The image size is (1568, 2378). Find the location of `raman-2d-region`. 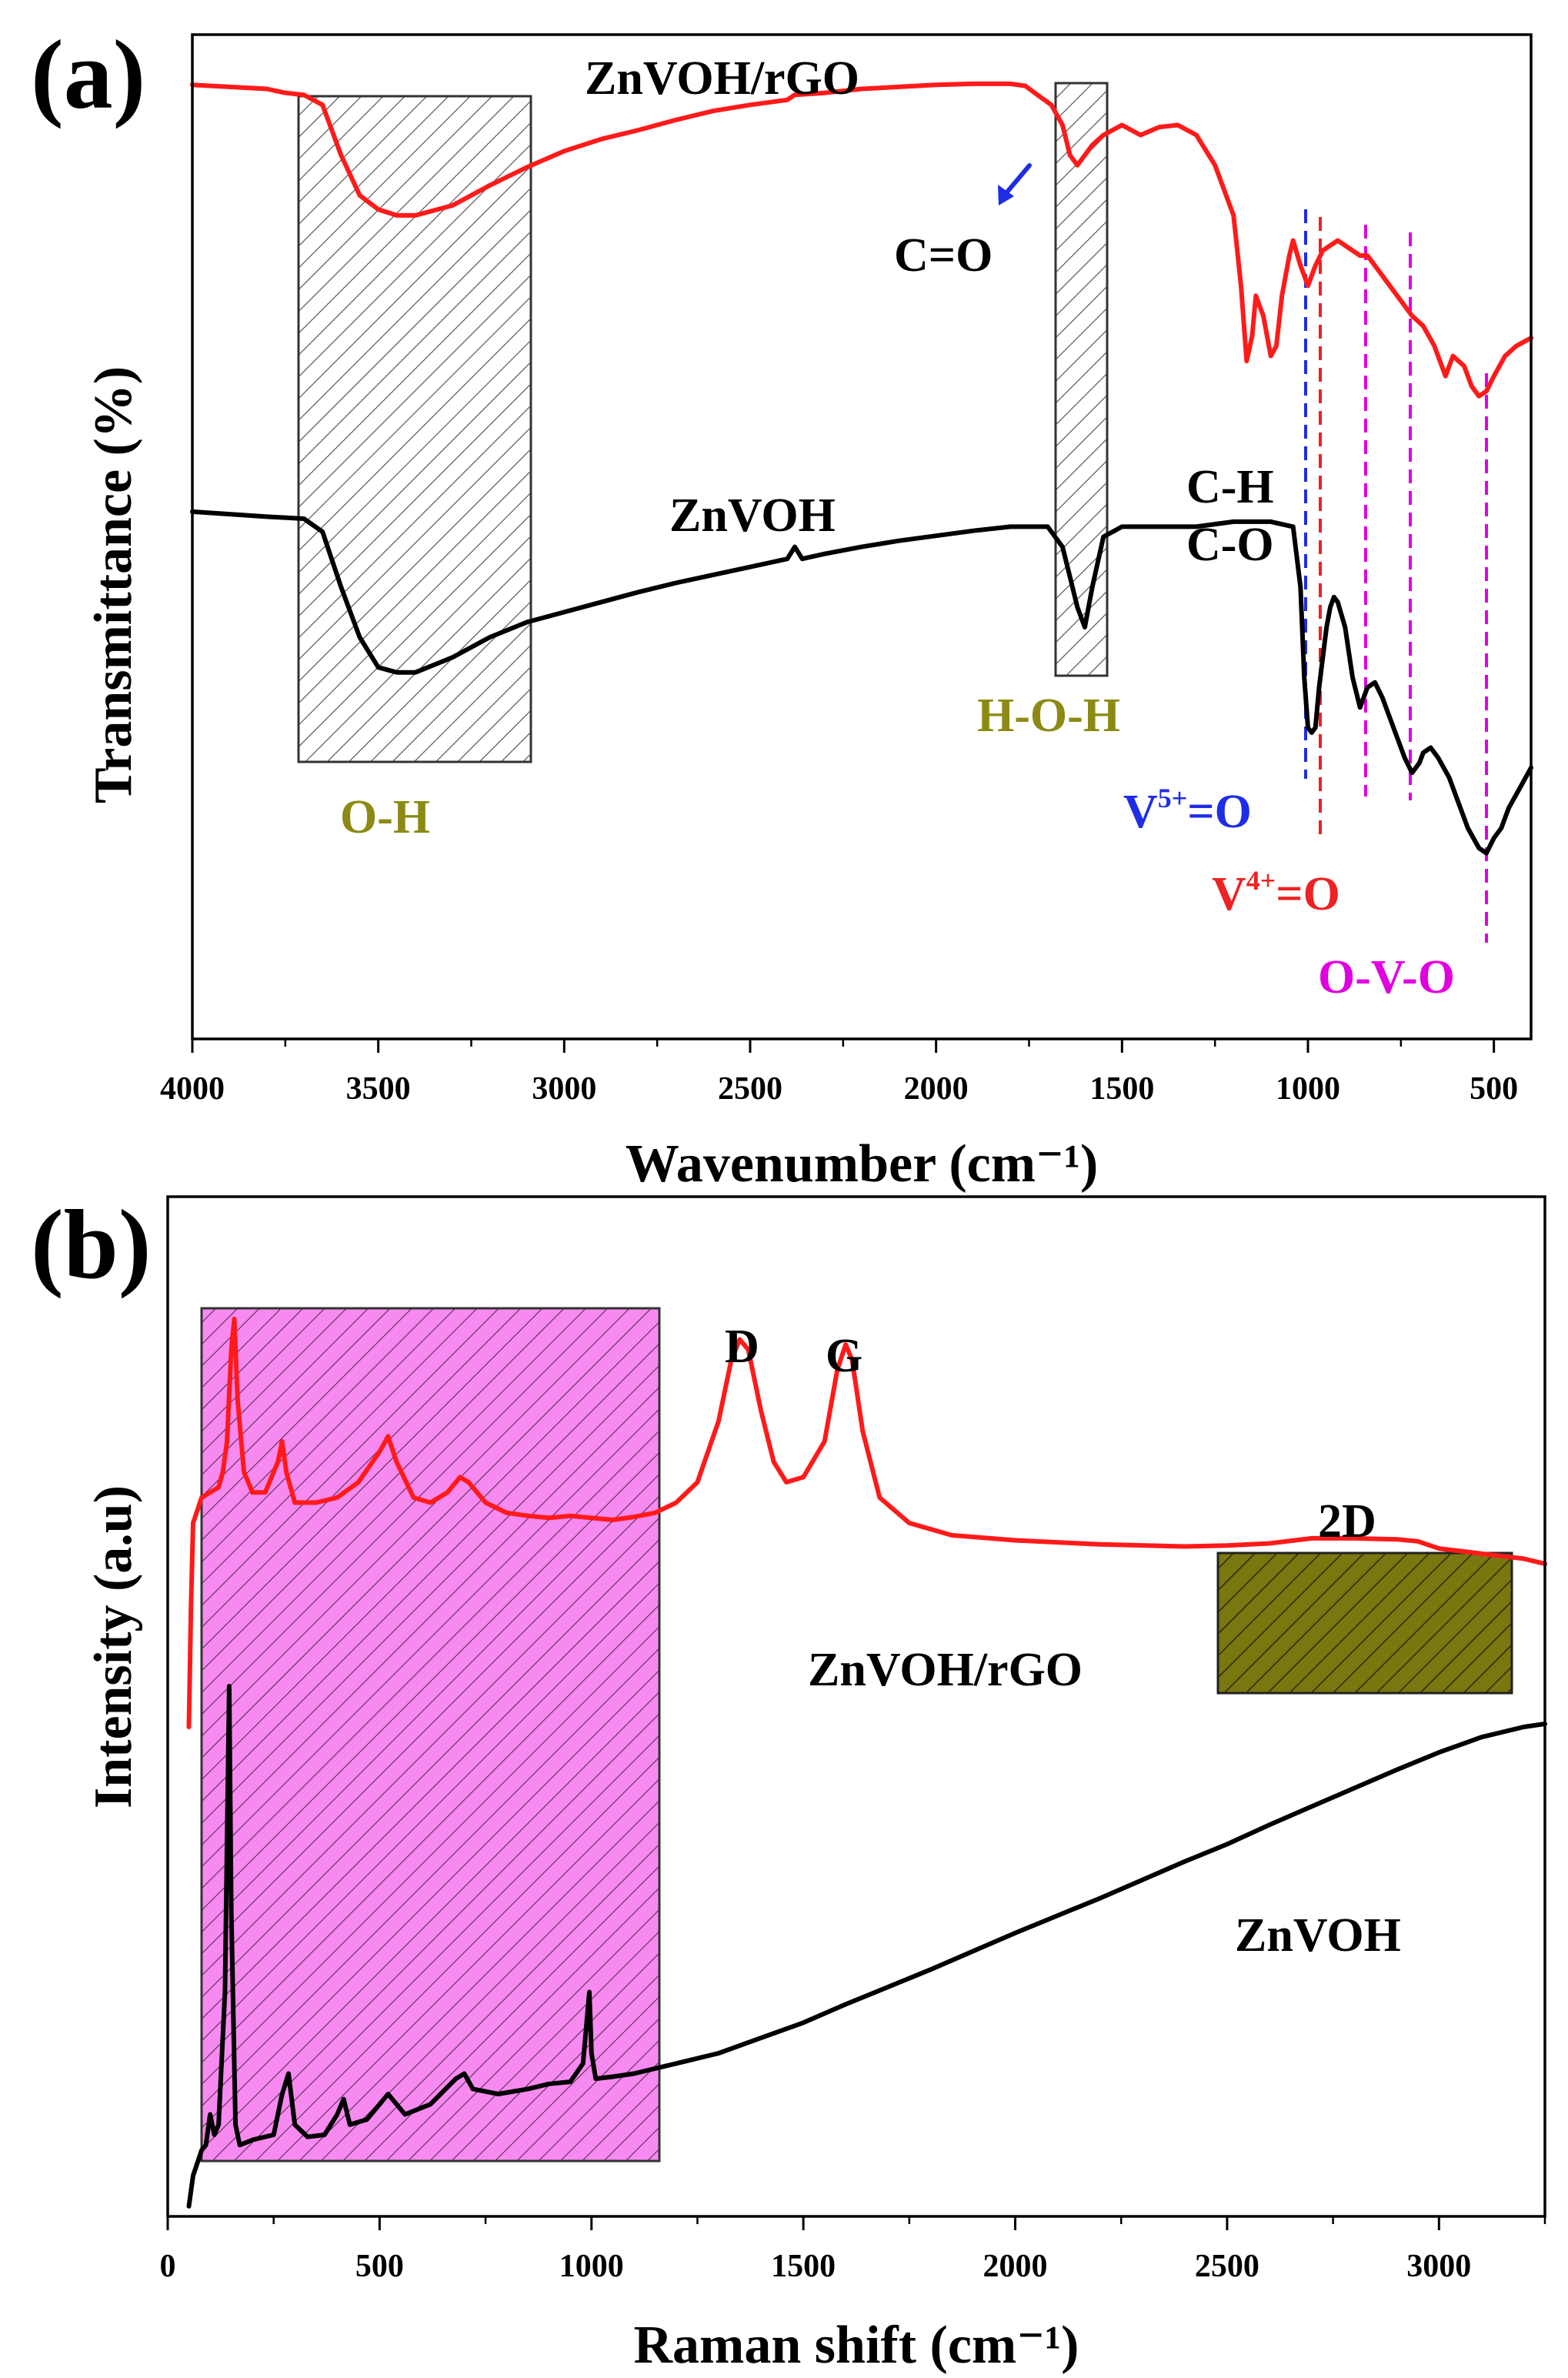

raman-2d-region is located at coordinates (1364, 1623).